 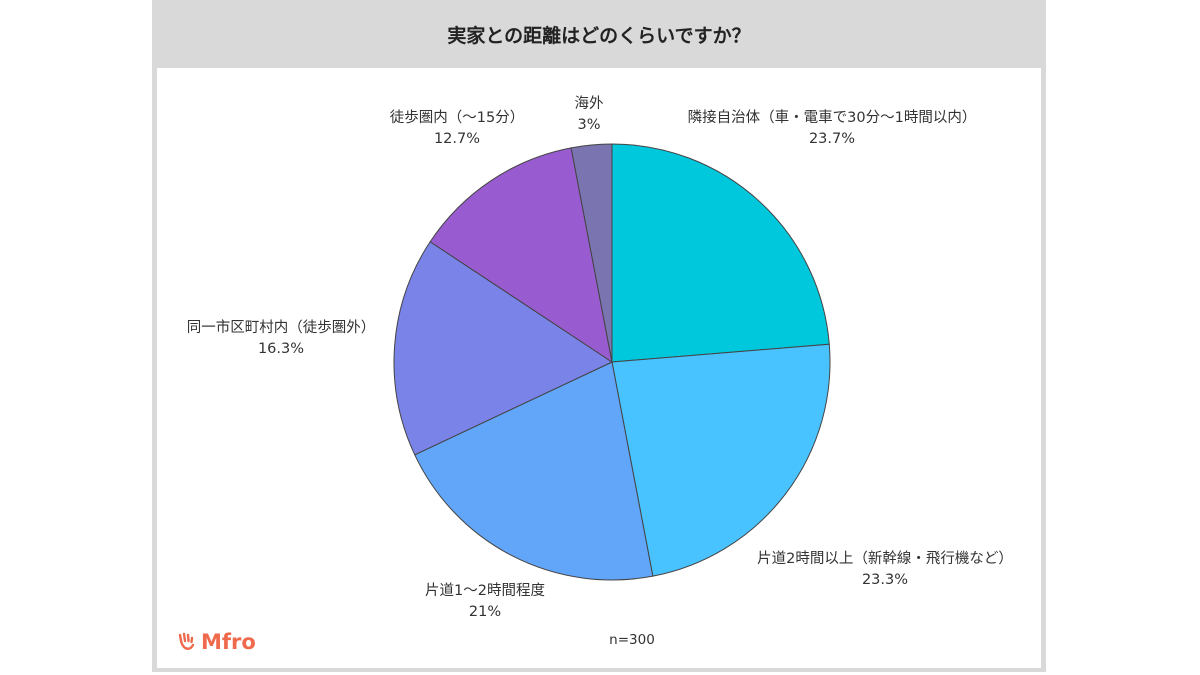 I want to click on slice-category-label: 片道1〜2時間程度, so click(x=485, y=590).